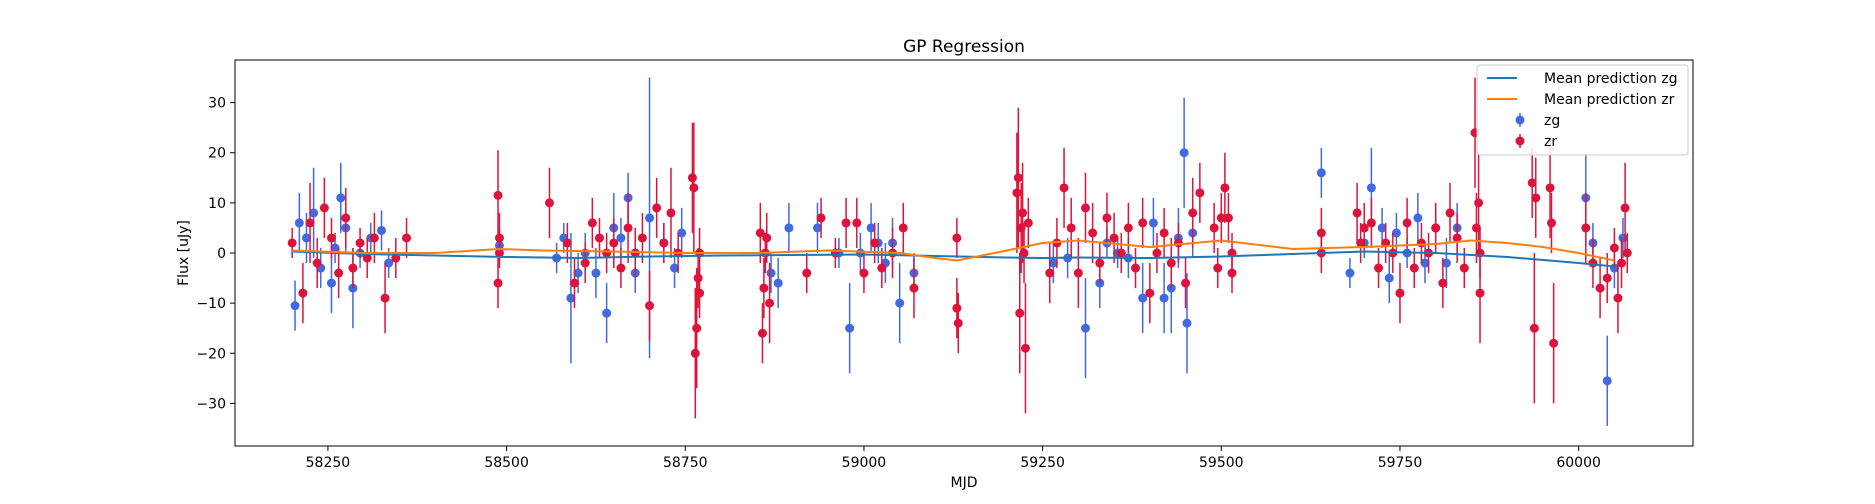 Image resolution: width=1875 pixels, height=504 pixels. Describe the element at coordinates (211, 304) in the screenshot. I see `y-tick-label: −10` at that location.